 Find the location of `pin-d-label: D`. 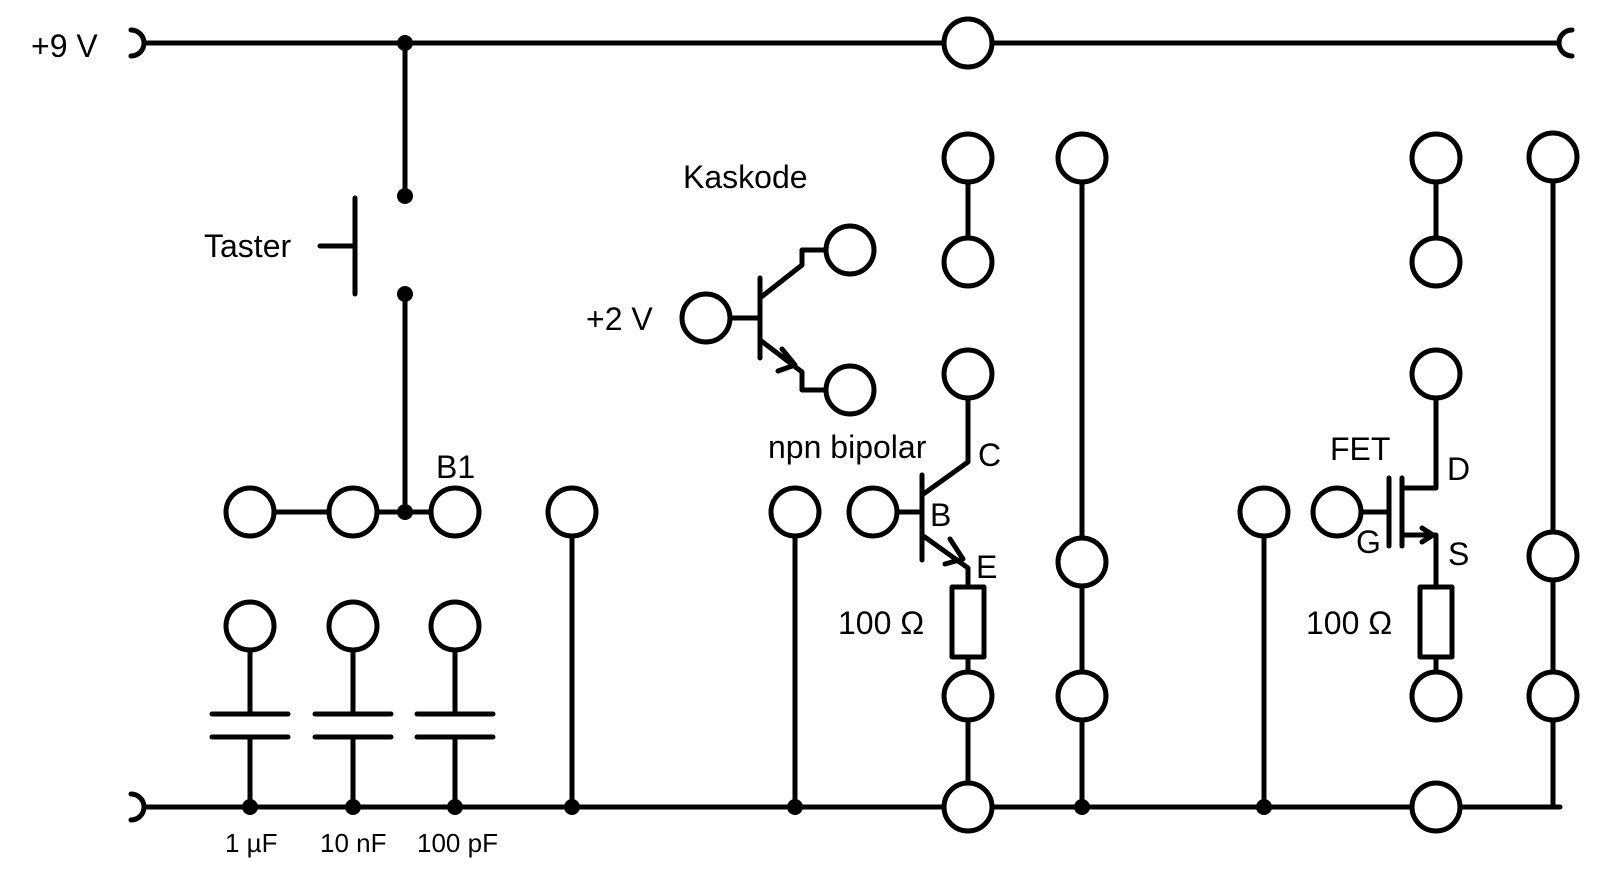

pin-d-label: D is located at coordinates (1458, 469).